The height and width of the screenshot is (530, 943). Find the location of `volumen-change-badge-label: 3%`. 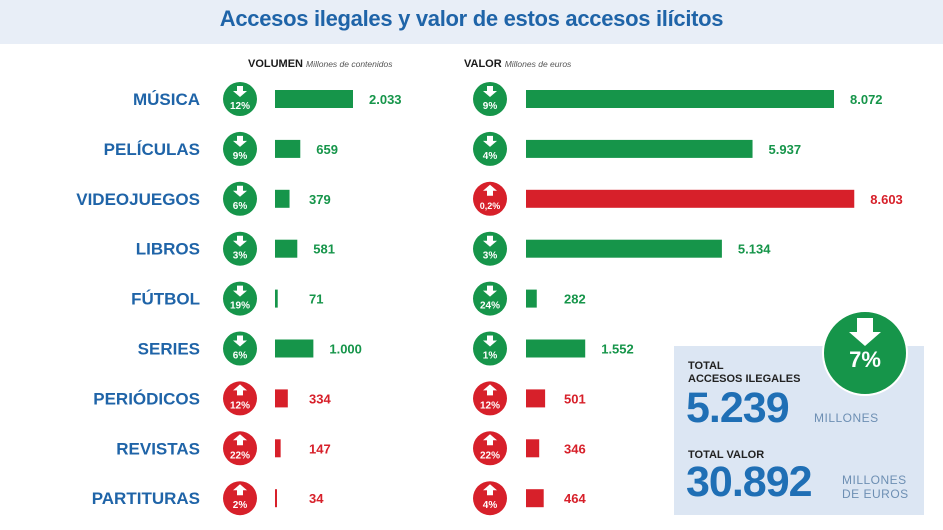

volumen-change-badge-label: 3% is located at coordinates (240, 256).